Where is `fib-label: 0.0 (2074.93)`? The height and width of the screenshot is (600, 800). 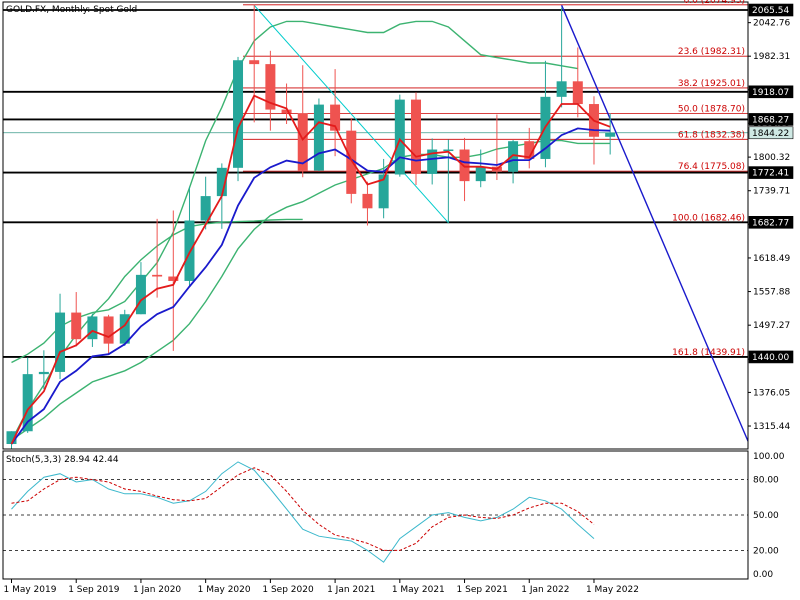 fib-label: 0.0 (2074.93) is located at coordinates (714, 3).